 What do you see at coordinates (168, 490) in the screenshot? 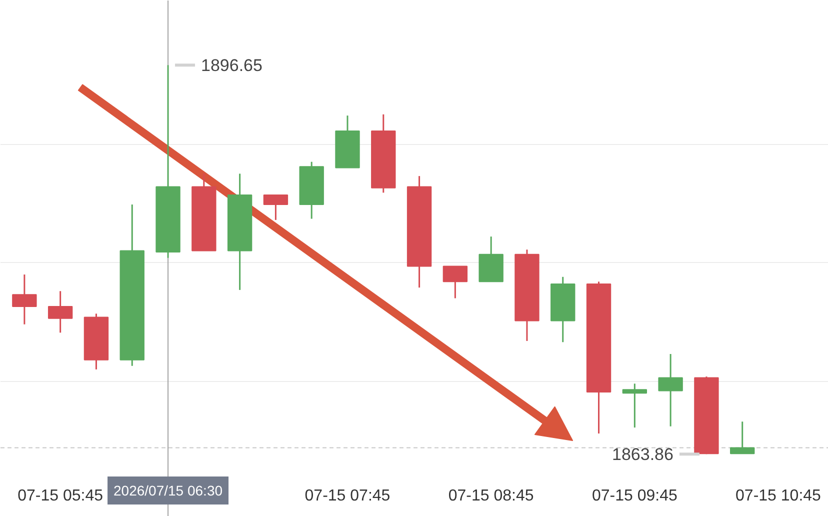
I see `ref-line-label: 2026/07/15 06:30` at bounding box center [168, 490].